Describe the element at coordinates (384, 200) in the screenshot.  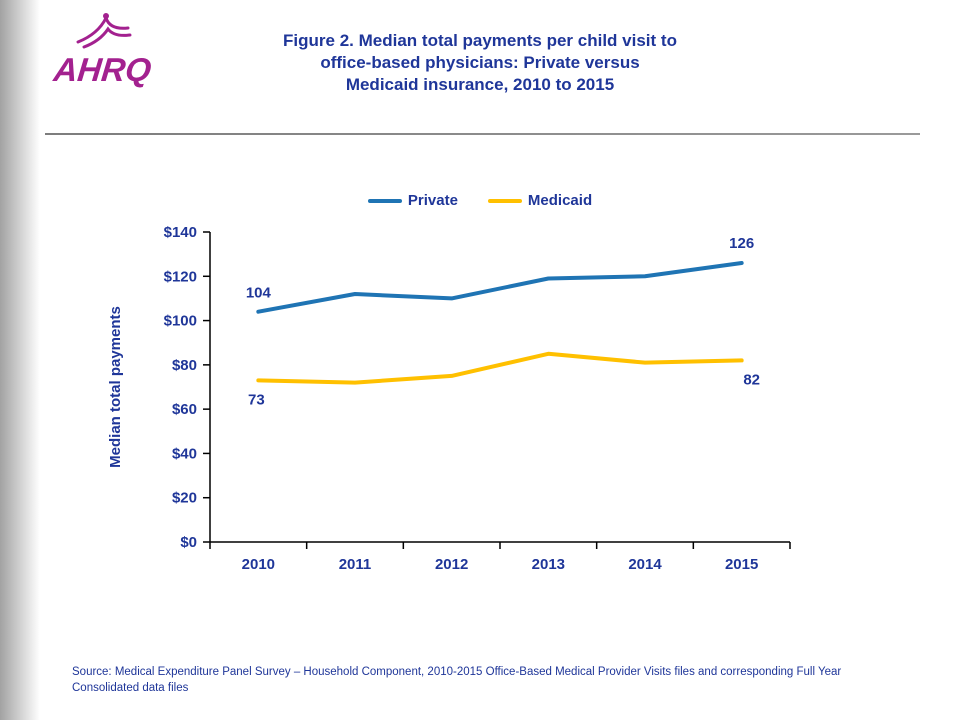
I see `private-line-swatch` at that location.